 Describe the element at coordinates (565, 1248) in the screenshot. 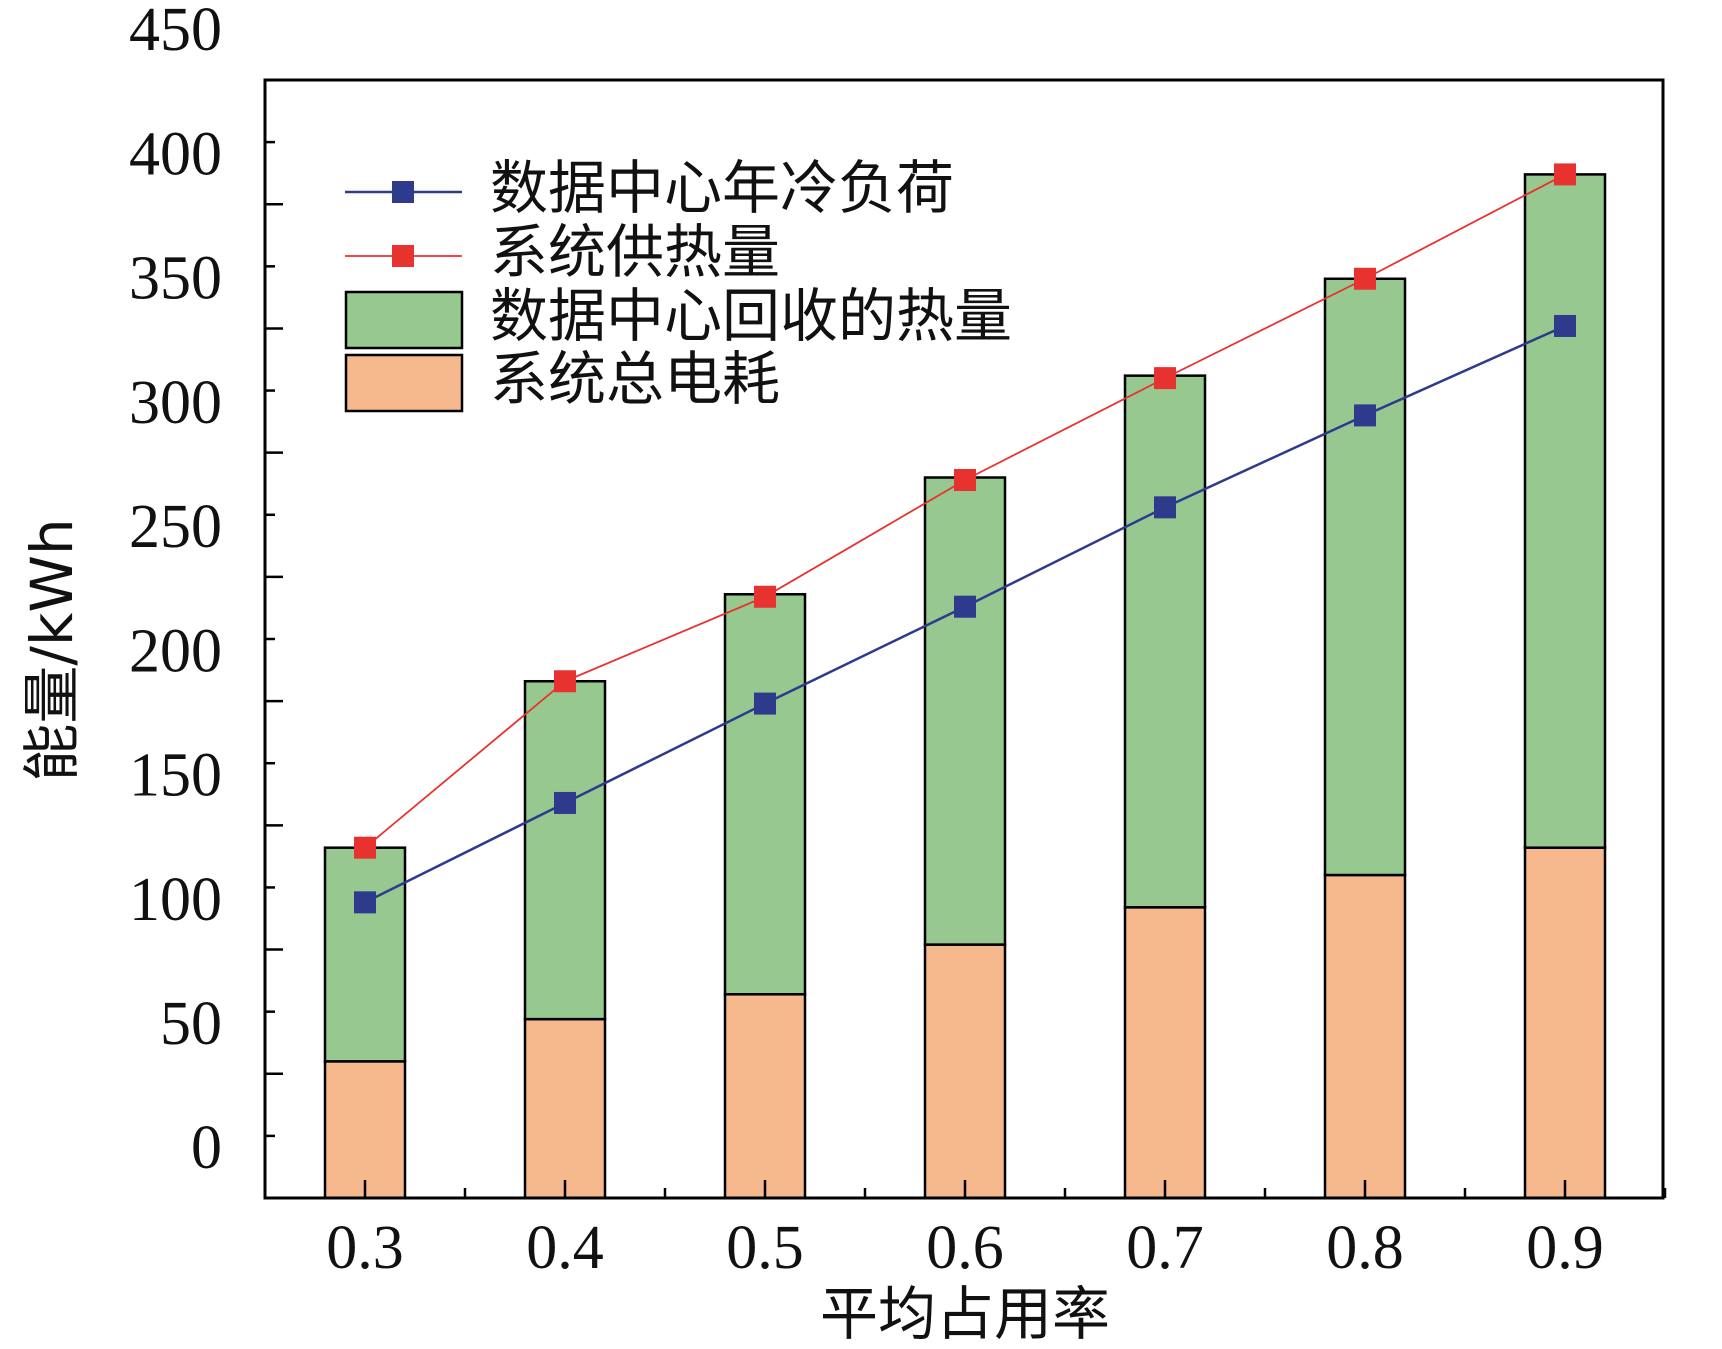

I see `x-tick-label: 0.4` at that location.